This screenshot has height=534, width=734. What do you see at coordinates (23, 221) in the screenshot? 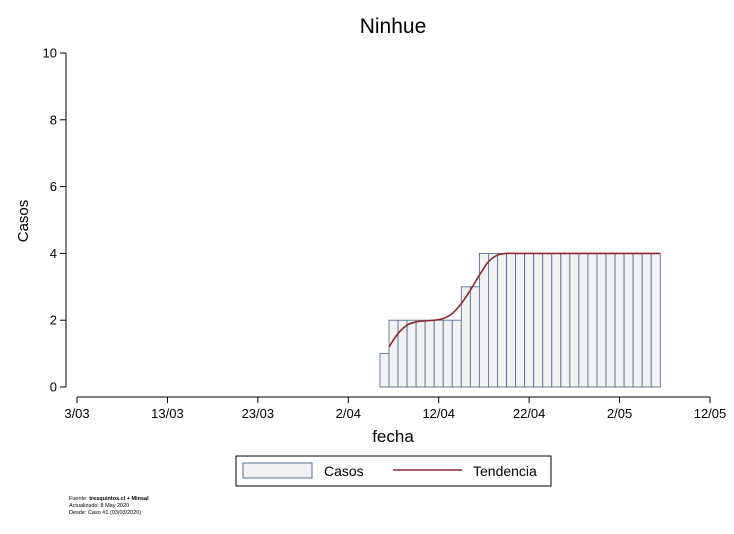
I see `y-axis-label: Casos` at bounding box center [23, 221].